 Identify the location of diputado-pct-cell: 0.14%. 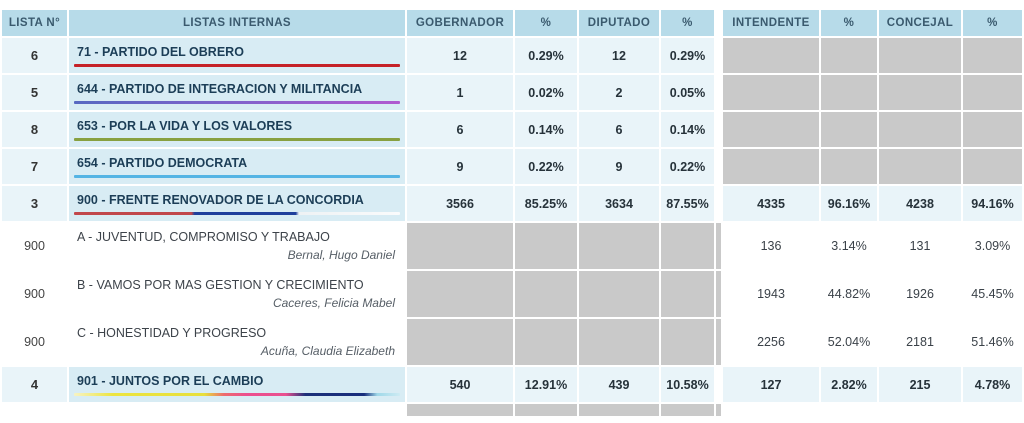
(687, 129).